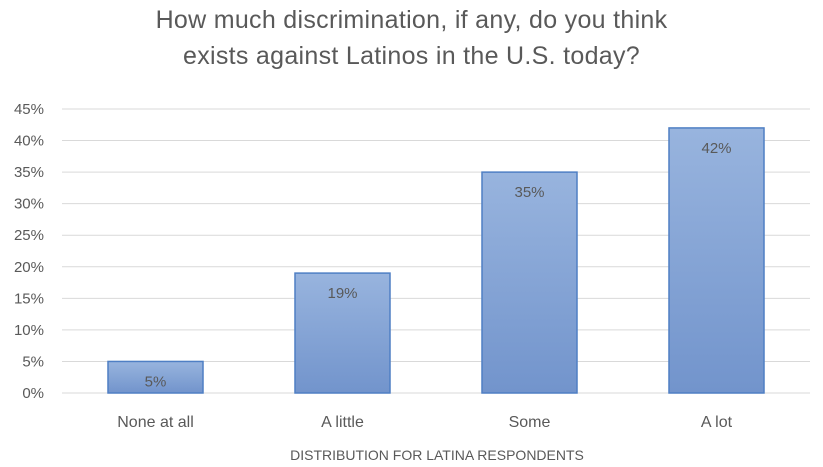 The width and height of the screenshot is (823, 467). What do you see at coordinates (29, 251) in the screenshot?
I see `y-axis-tick-labels: 0% 5% 10% 15% 20% 25% 30% 35% 40% 45%` at bounding box center [29, 251].